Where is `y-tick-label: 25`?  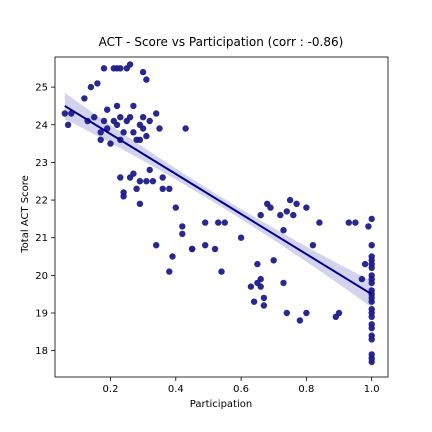
y-tick-label: 25 is located at coordinates (41, 88).